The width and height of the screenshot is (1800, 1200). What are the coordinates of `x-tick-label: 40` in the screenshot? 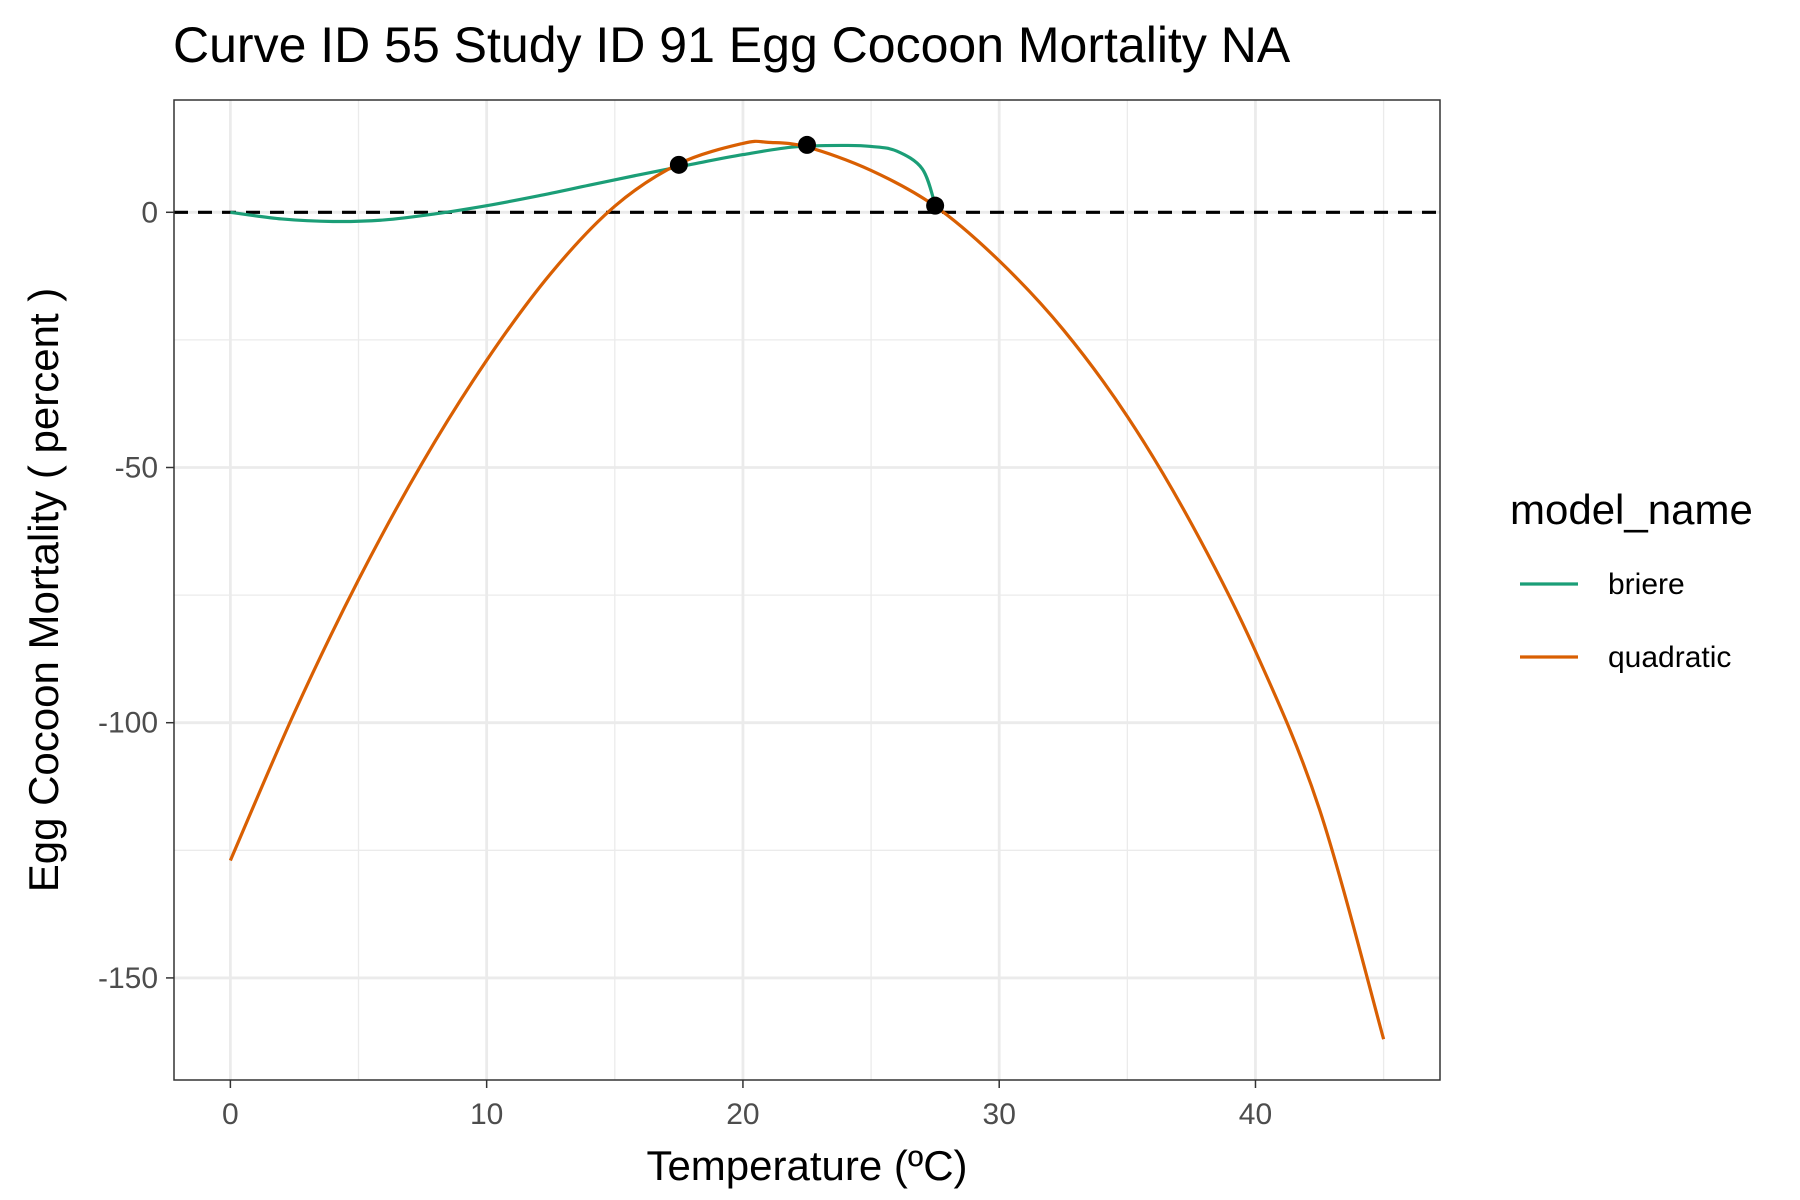 It's located at (1255, 1114).